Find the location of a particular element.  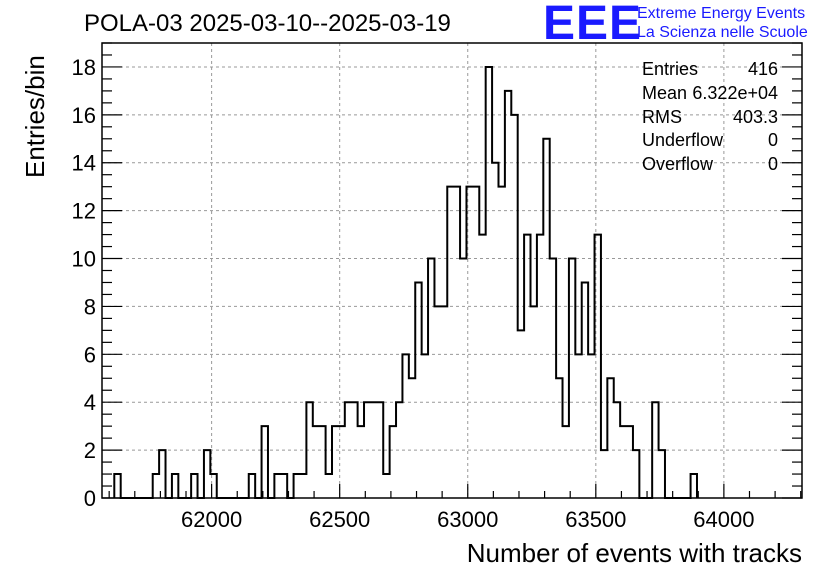

x-tick-label: 62500 is located at coordinates (339, 519).